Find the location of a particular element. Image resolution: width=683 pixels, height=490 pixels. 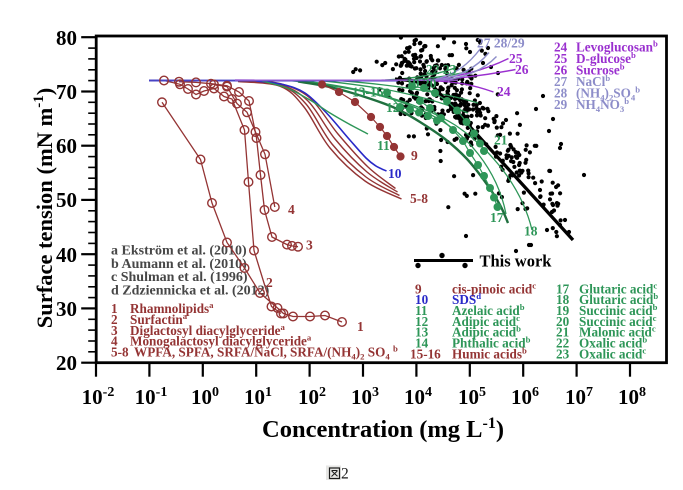

svg-text: 22 is located at coordinates (563, 342).